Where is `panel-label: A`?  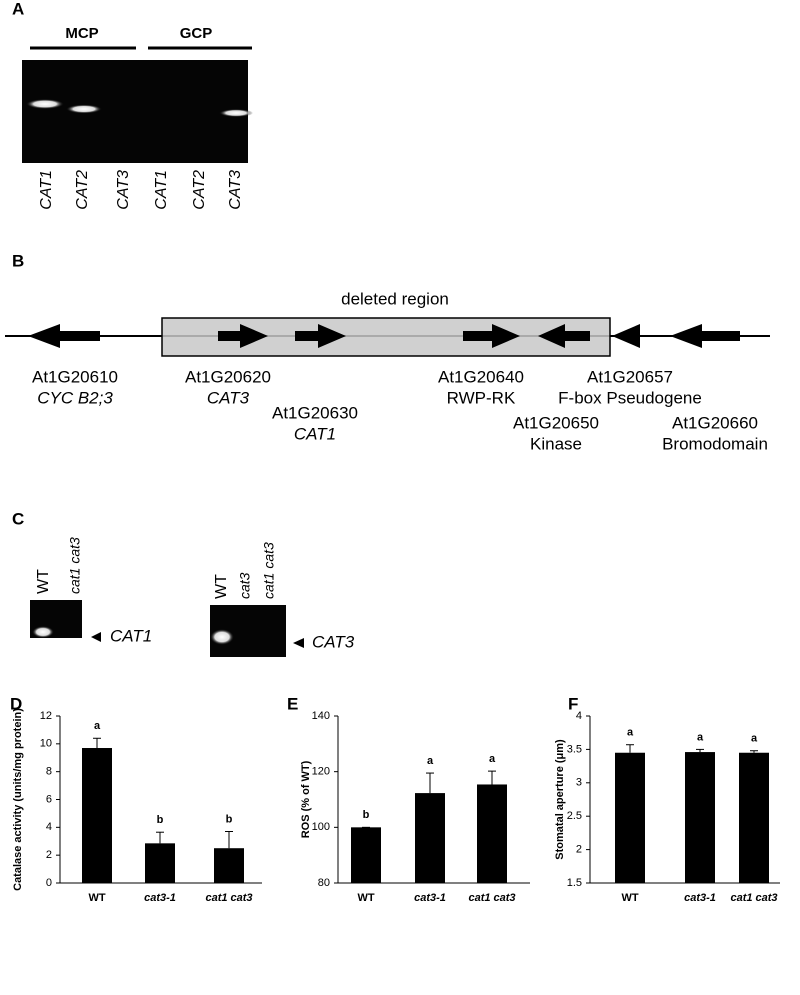
panel-label: A is located at coordinates (18, 9).